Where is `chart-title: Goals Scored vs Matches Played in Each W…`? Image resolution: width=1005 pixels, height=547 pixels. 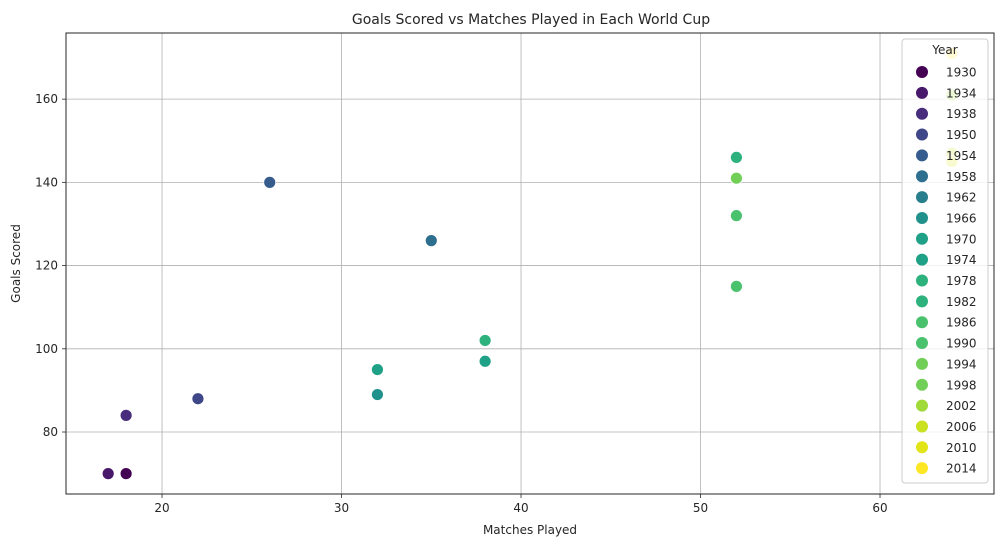
chart-title: Goals Scored vs Matches Played in Each W… is located at coordinates (531, 20).